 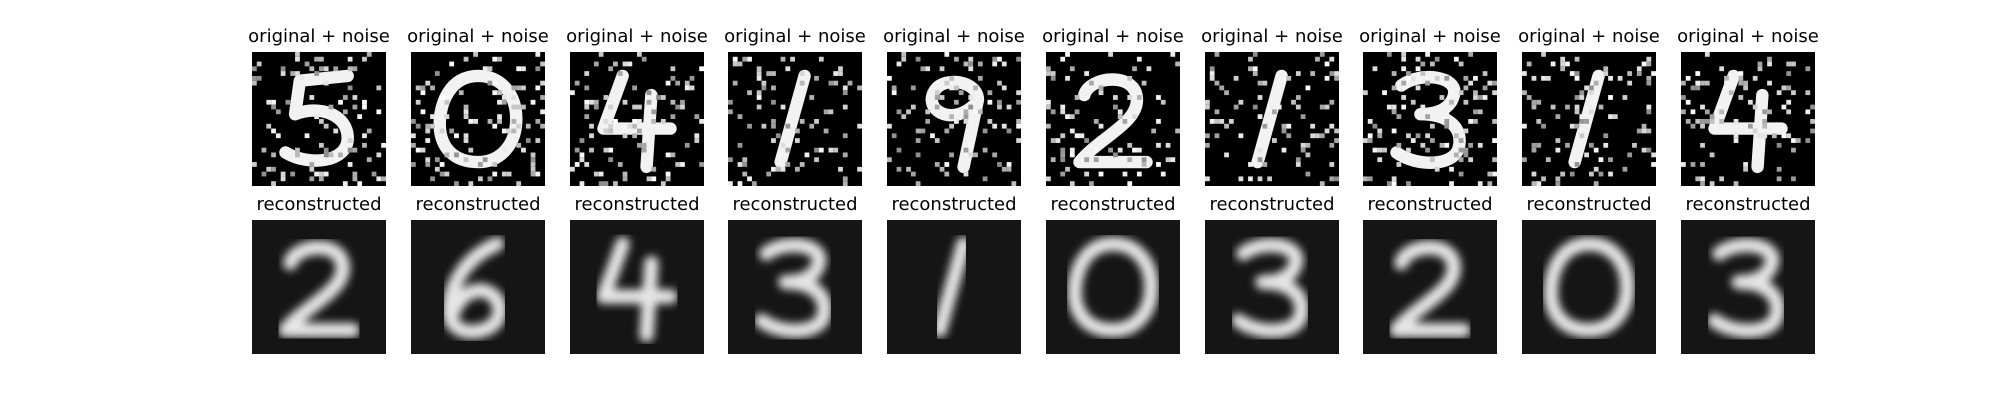 I want to click on noise-pixels, so click(x=637, y=119).